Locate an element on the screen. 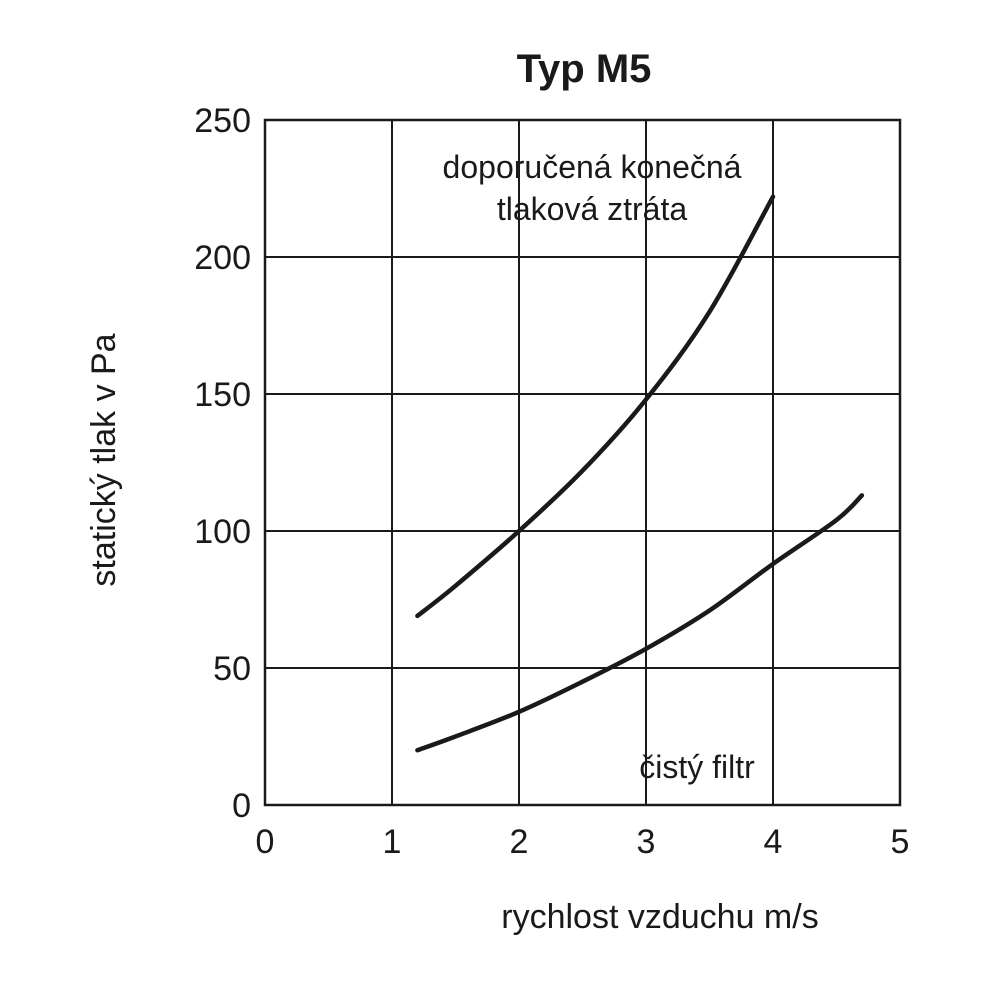 This screenshot has height=1000, width=1000. y-tick-label-1: 50 is located at coordinates (232, 669).